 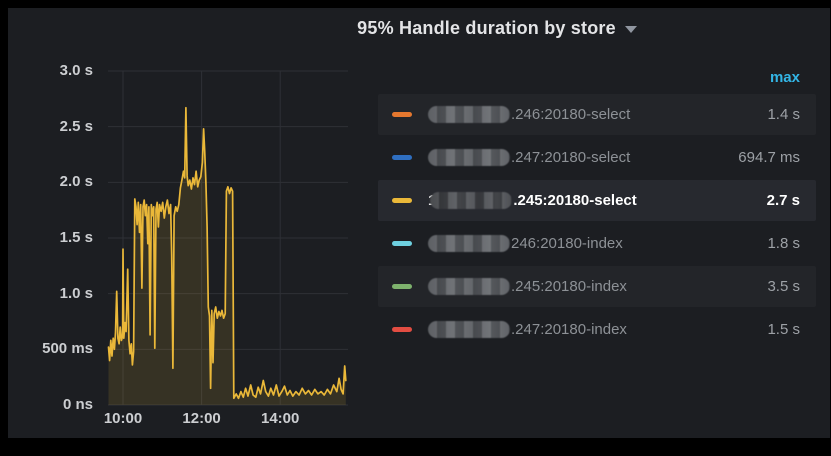 What do you see at coordinates (77, 404) in the screenshot?
I see `y-axis-tick-label: 0 ns` at bounding box center [77, 404].